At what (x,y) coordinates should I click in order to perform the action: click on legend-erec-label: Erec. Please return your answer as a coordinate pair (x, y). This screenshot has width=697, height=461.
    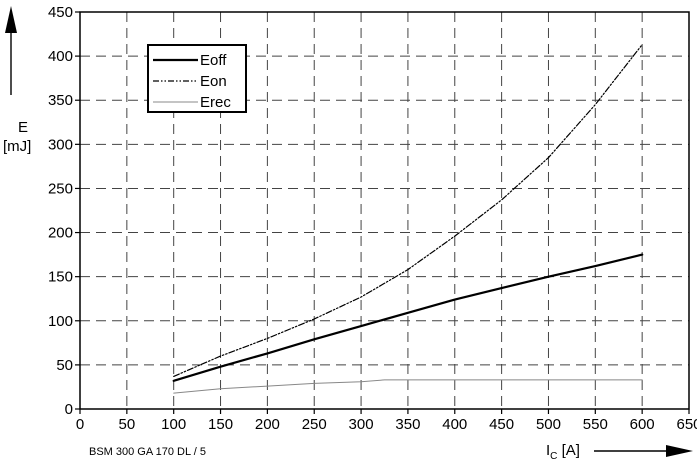
    Looking at the image, I should click on (215, 102).